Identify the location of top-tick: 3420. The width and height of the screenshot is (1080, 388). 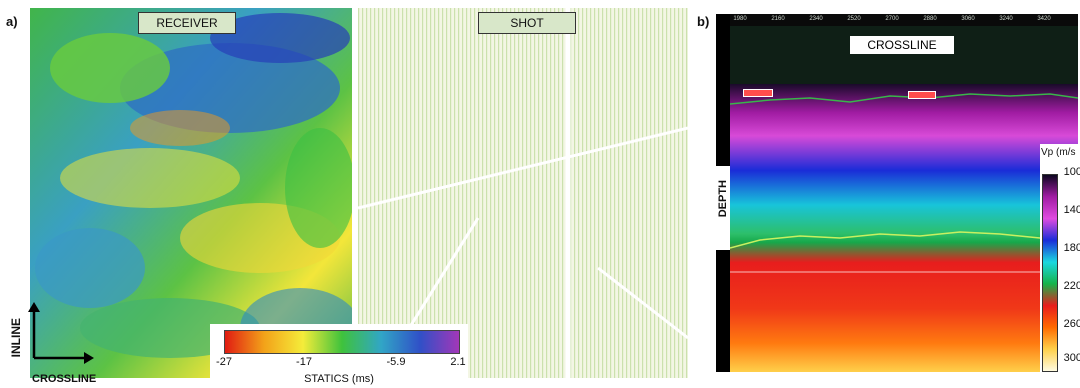
(1044, 19).